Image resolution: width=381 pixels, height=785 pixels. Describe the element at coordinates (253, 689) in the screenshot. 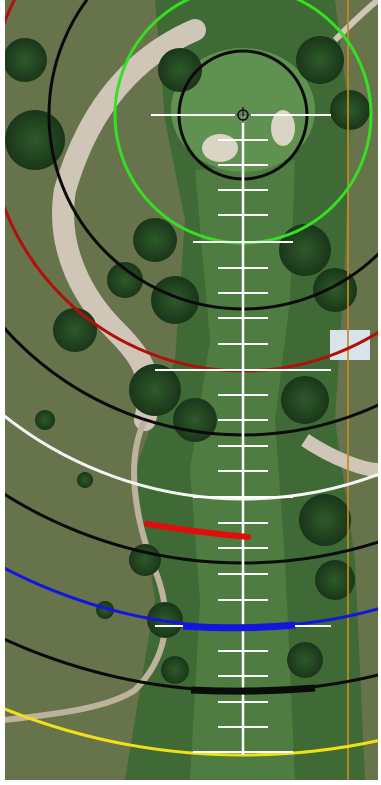

I see `black-shot-bar` at that location.